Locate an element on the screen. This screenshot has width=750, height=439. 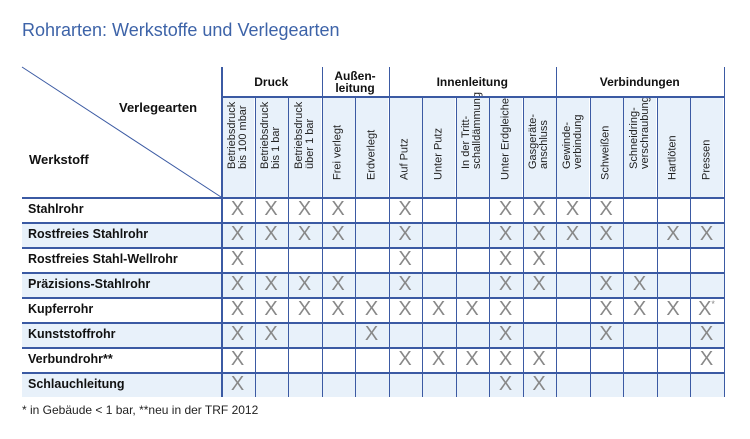
column-header: Schweißen is located at coordinates (606, 147).